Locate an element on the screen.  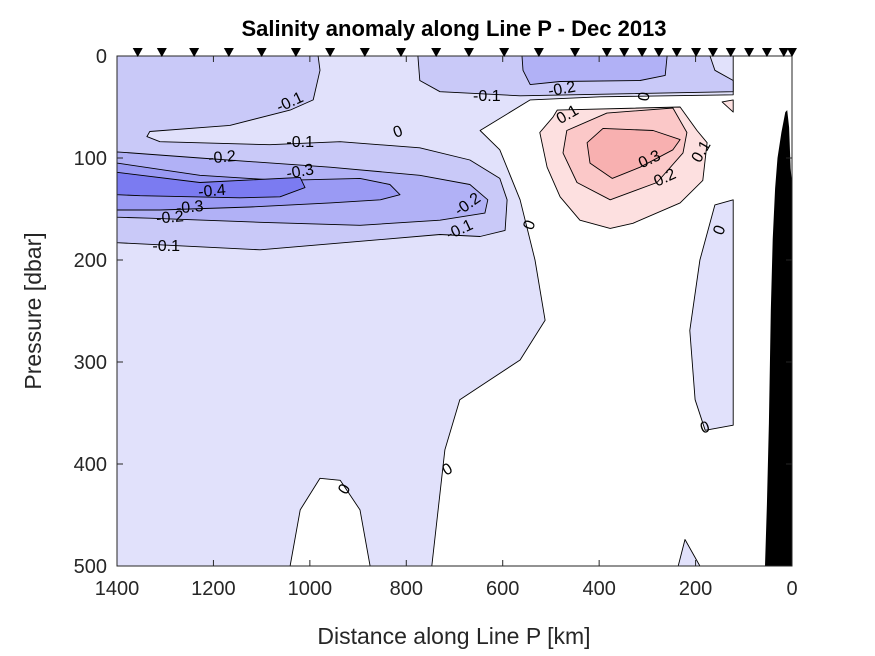
x-tick-label: 800 is located at coordinates (406, 589).